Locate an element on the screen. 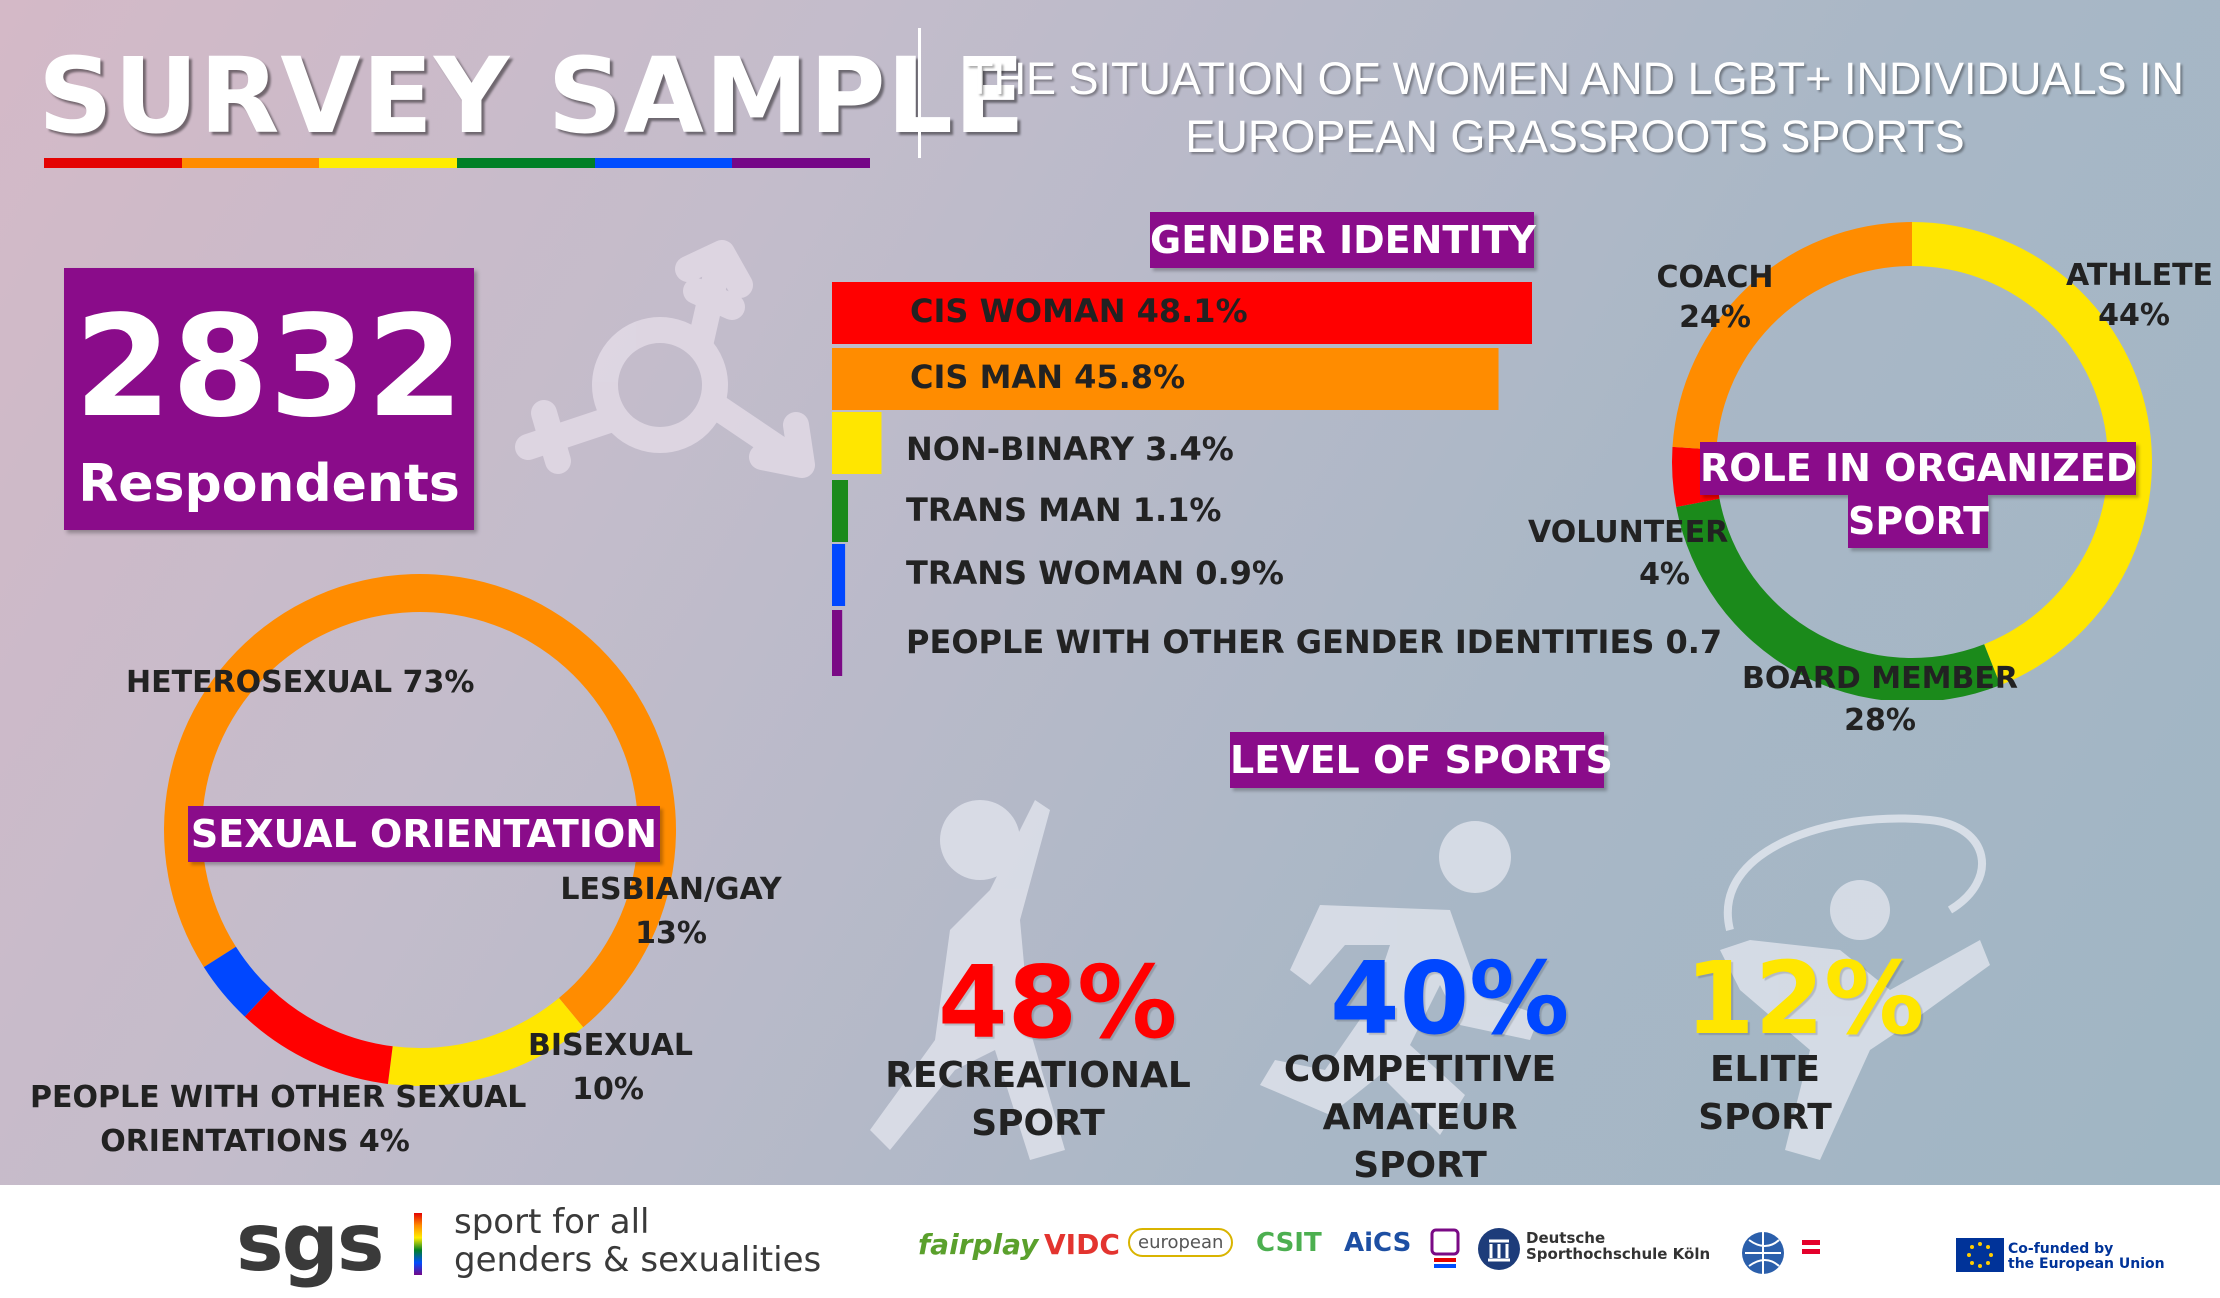 Image resolution: width=2220 pixels, height=1298 pixels. gender-bar-label-2: NON-BINARY 3.4% is located at coordinates (1070, 449).